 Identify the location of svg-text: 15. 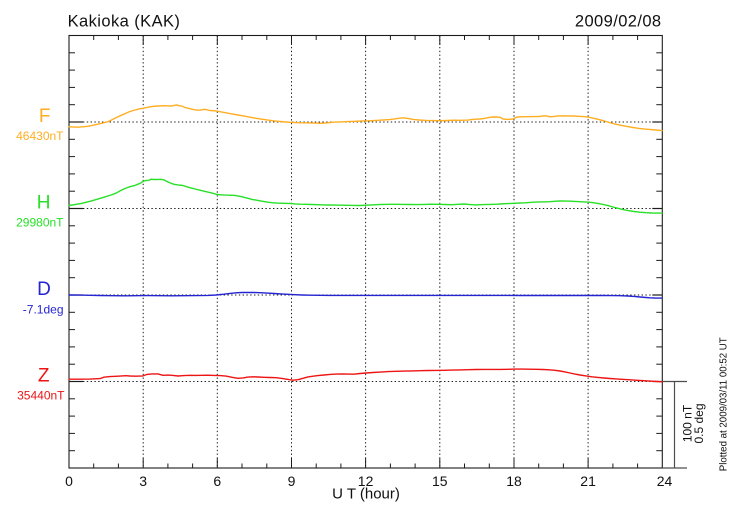
(440, 481).